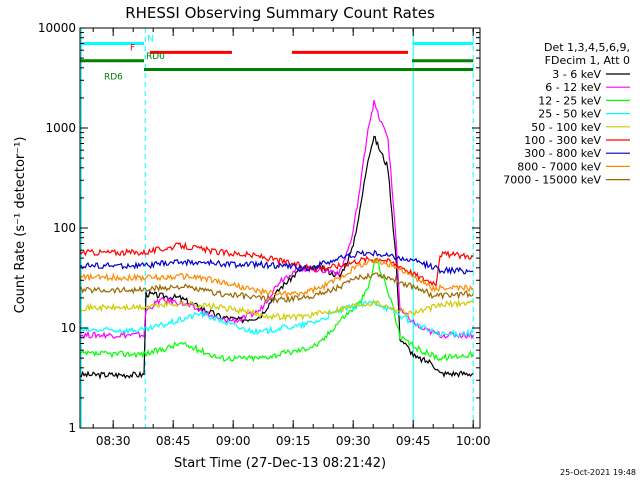  I want to click on x-tick-label-0: 08:30, so click(113, 441).